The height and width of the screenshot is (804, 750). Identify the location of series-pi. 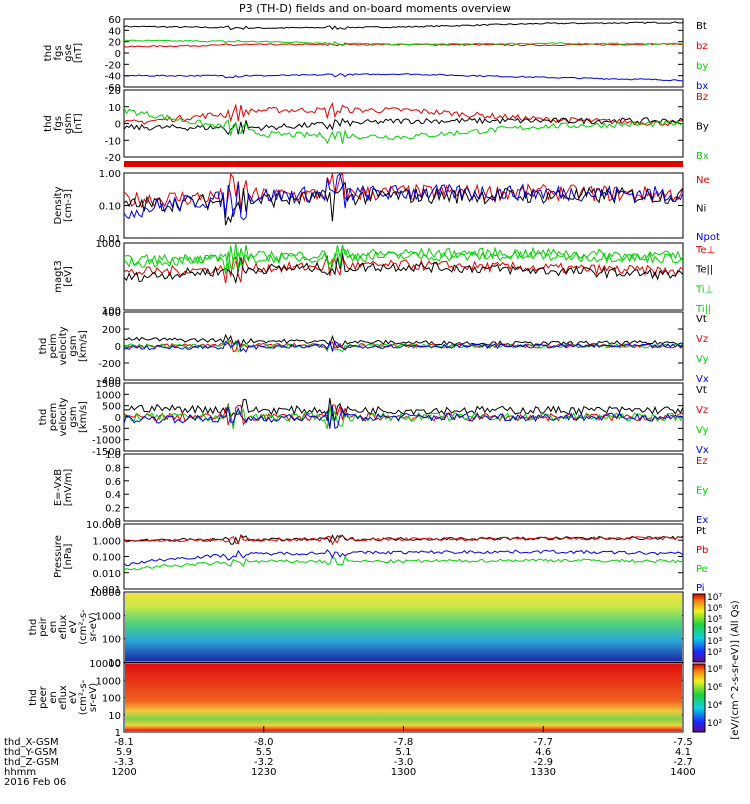
(403, 558).